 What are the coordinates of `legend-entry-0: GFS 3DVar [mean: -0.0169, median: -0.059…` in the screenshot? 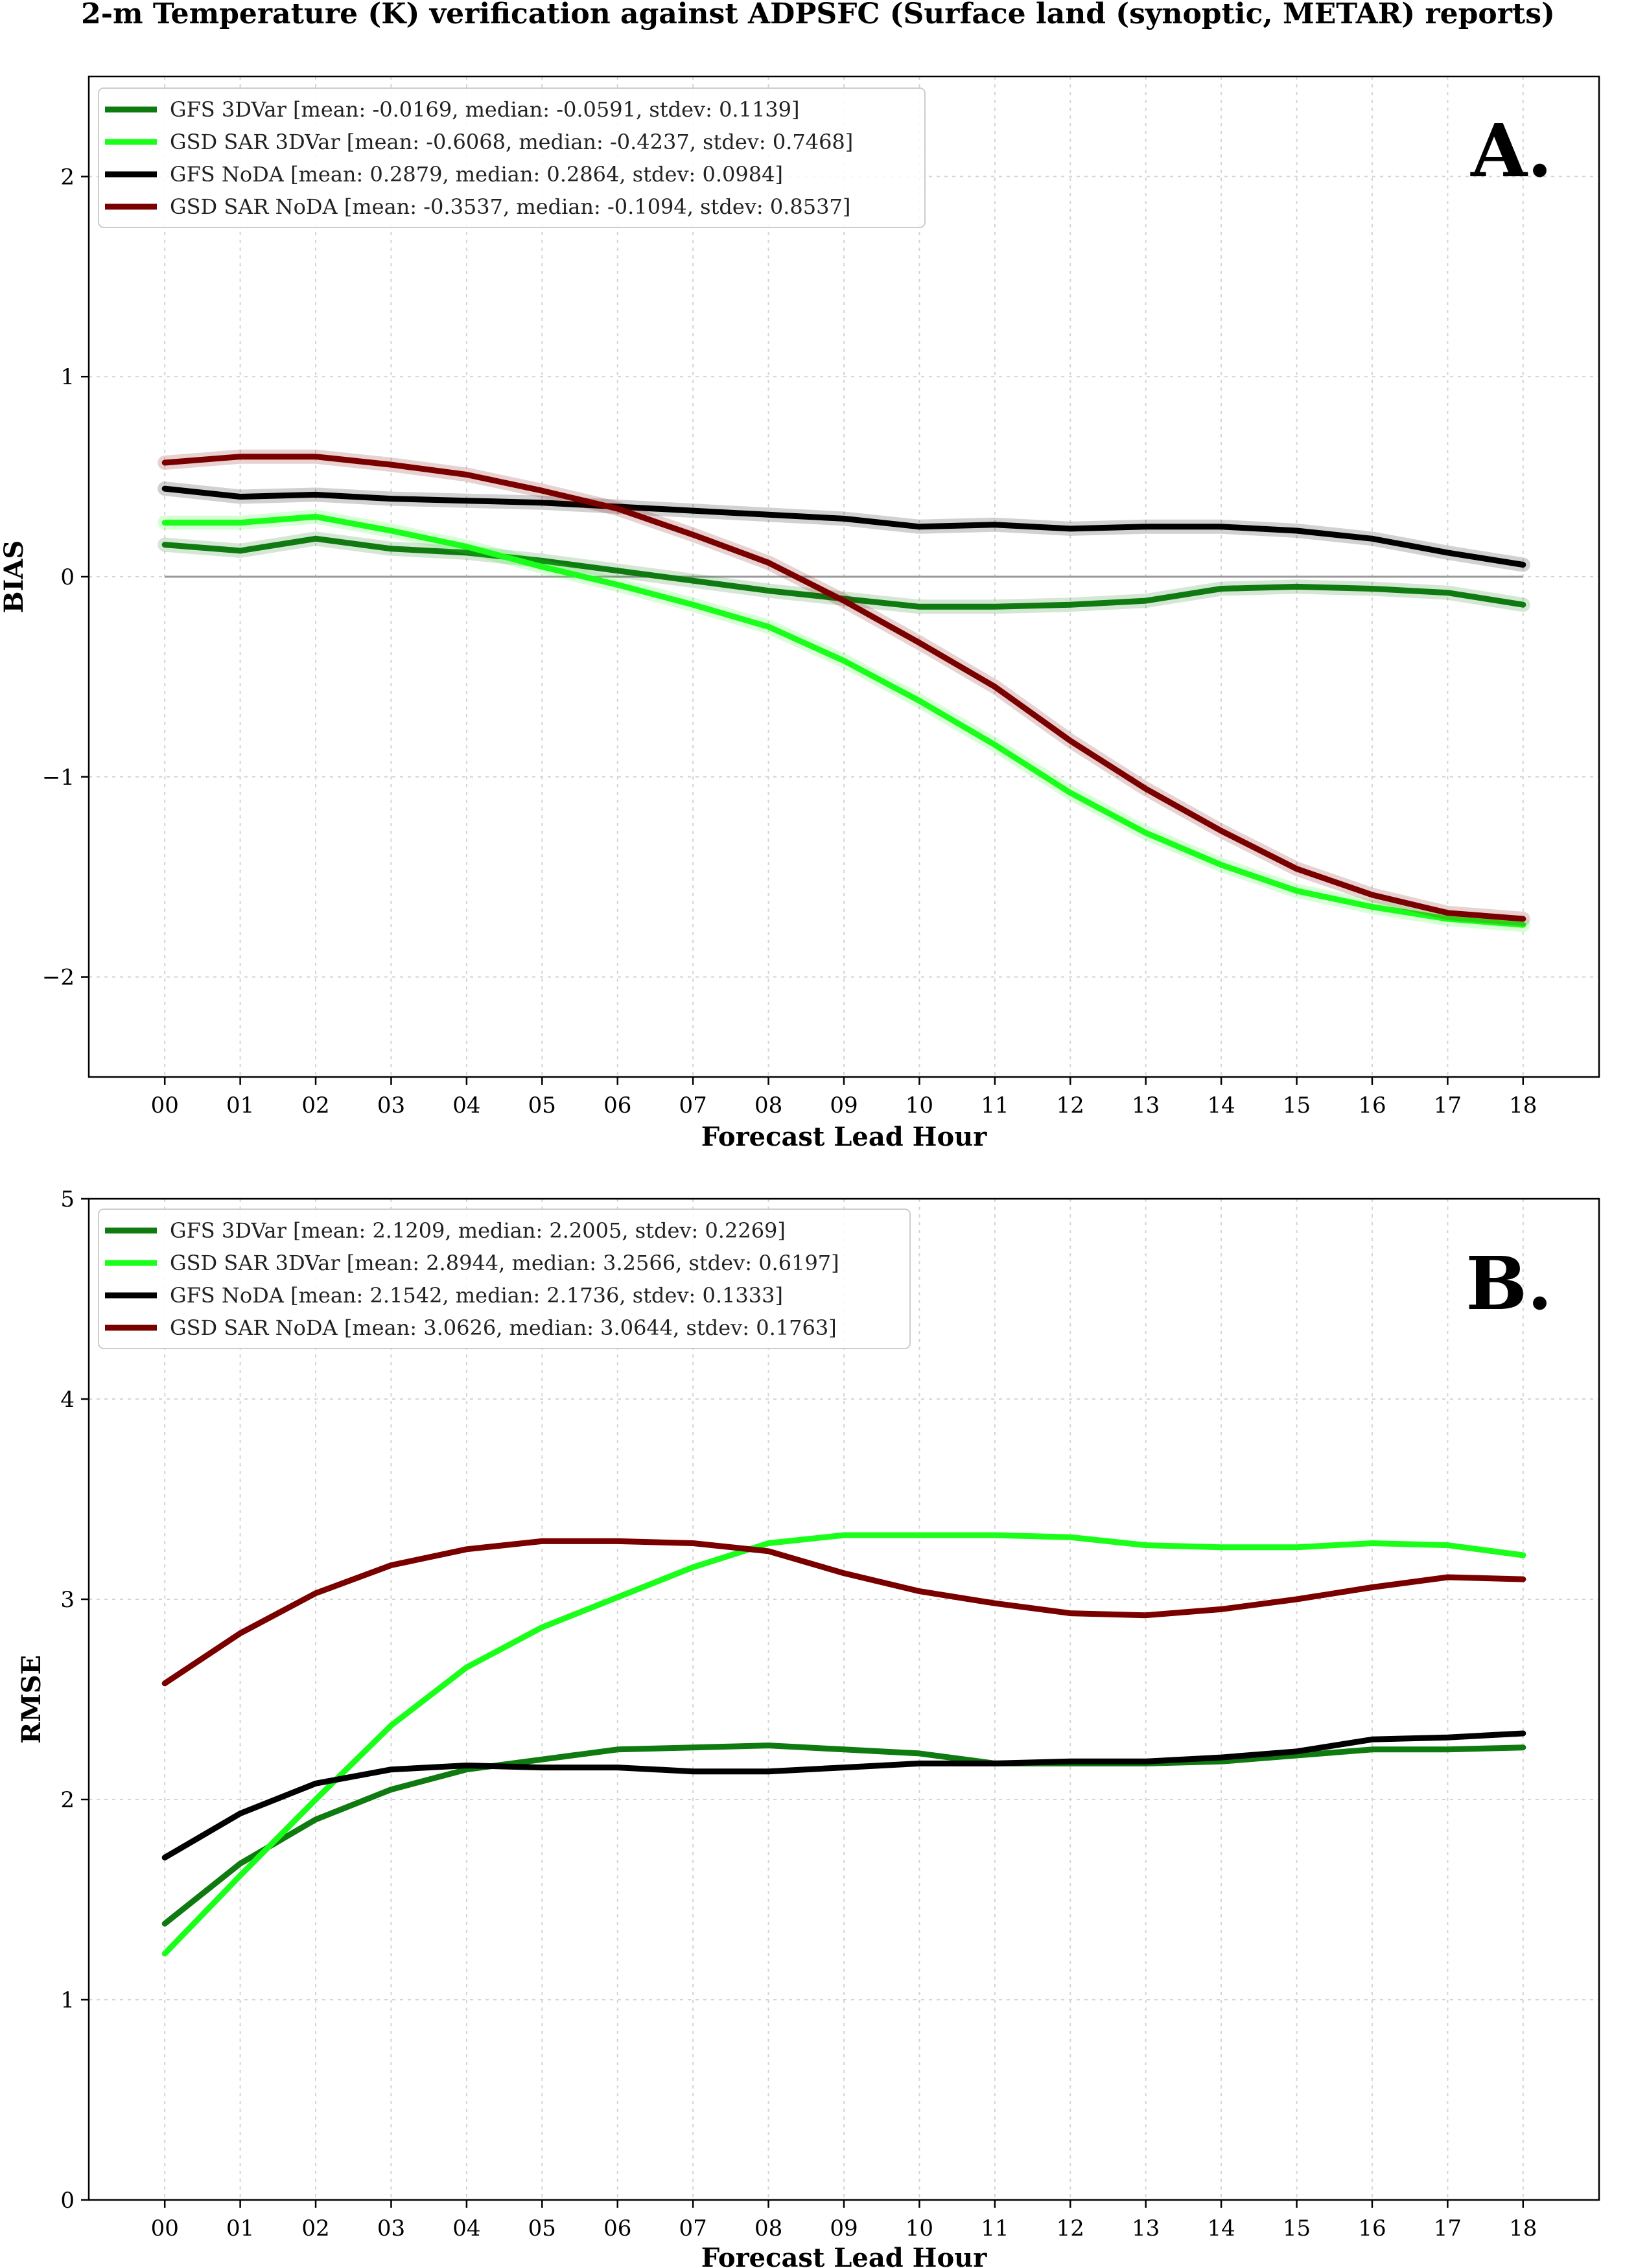 It's located at (485, 109).